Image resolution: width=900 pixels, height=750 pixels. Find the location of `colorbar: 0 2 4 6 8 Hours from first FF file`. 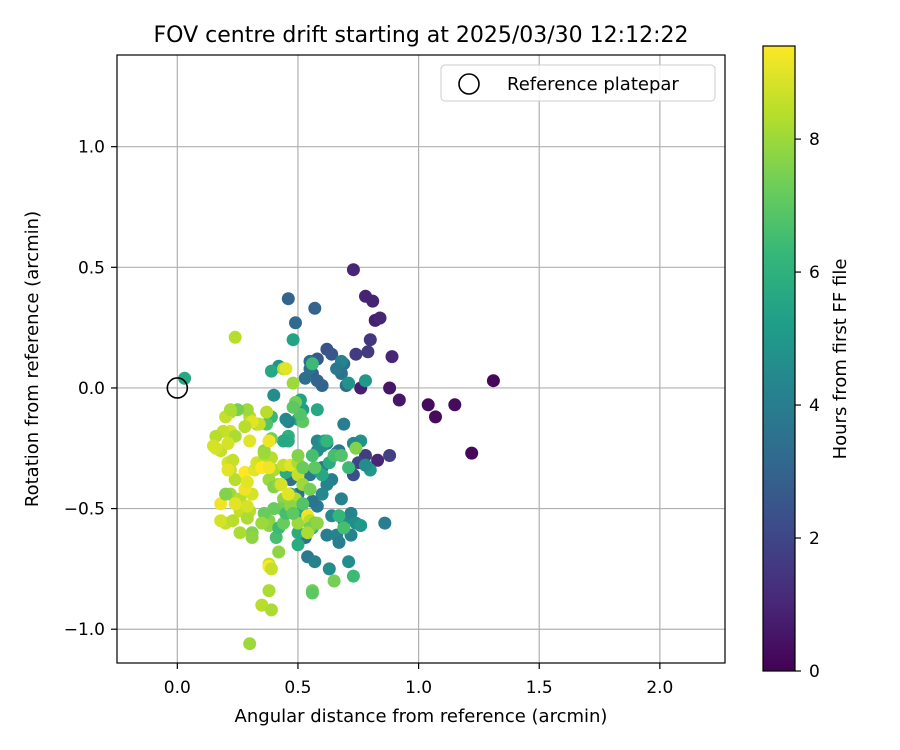

colorbar: 0 2 4 6 8 Hours from first FF file is located at coordinates (806, 363).